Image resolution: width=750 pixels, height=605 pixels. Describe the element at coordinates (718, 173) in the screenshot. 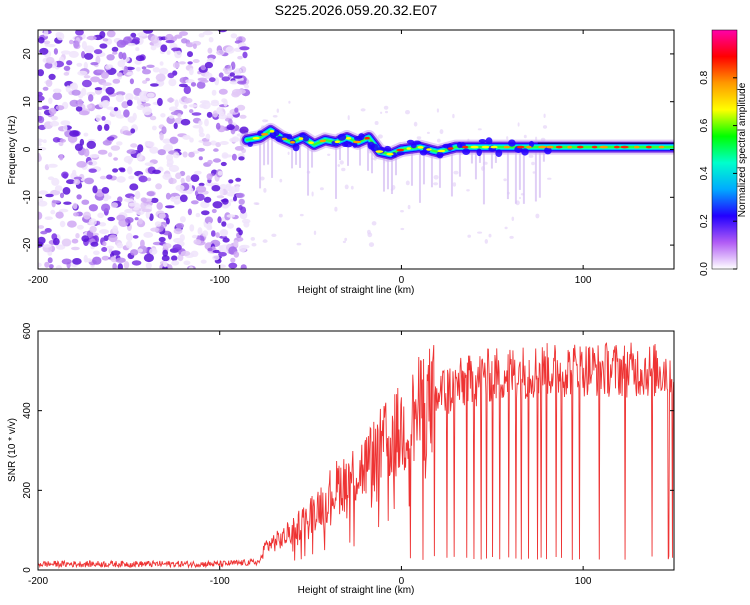

I see `colorbar-ticks: 0.0 0.2 0.4 0.6 0.8` at that location.